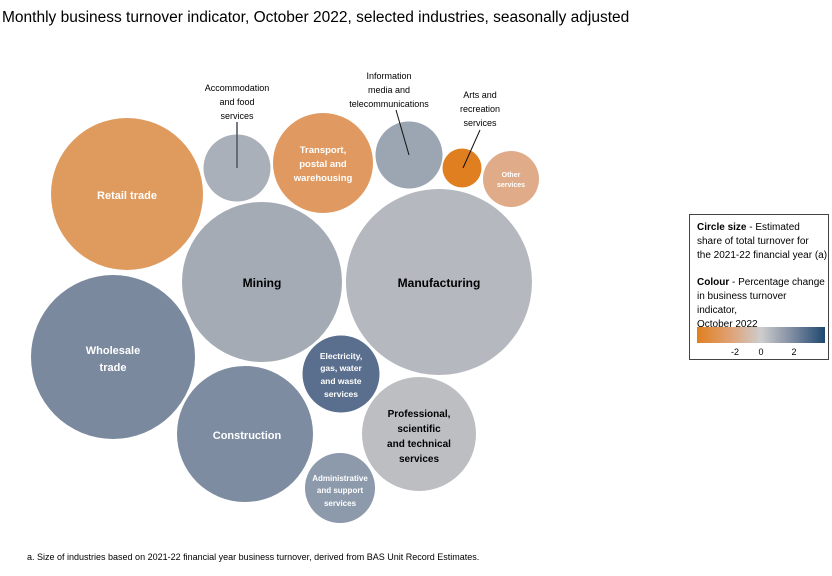 The height and width of the screenshot is (576, 832). I want to click on bubble-retail-trade: Retail trade, so click(127, 194).